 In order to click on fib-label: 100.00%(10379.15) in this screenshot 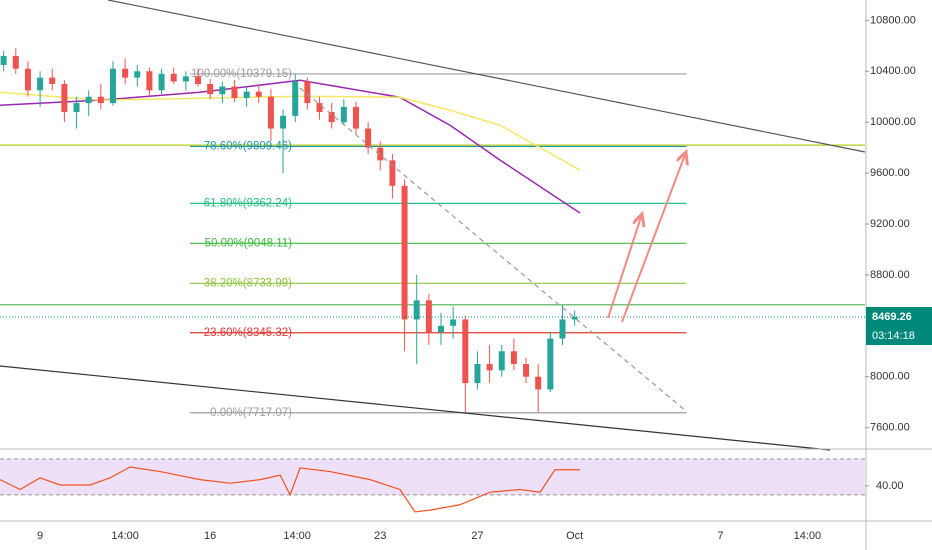, I will do `click(241, 74)`.